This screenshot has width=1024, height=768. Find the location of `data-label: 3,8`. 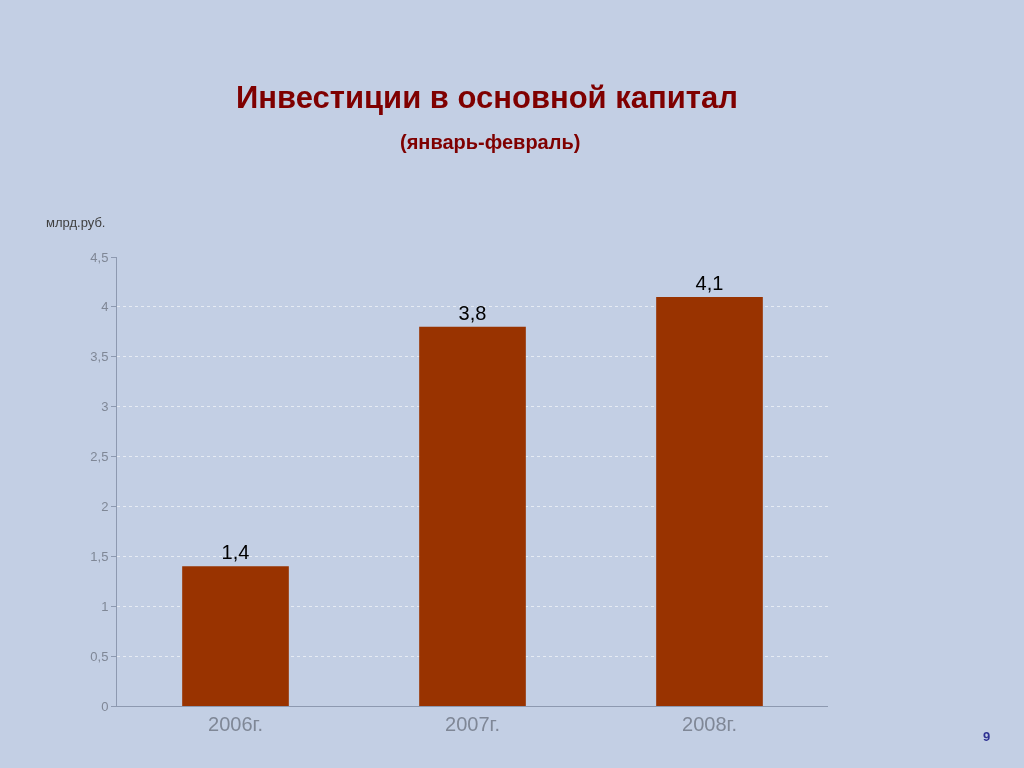

data-label: 3,8 is located at coordinates (472, 312).